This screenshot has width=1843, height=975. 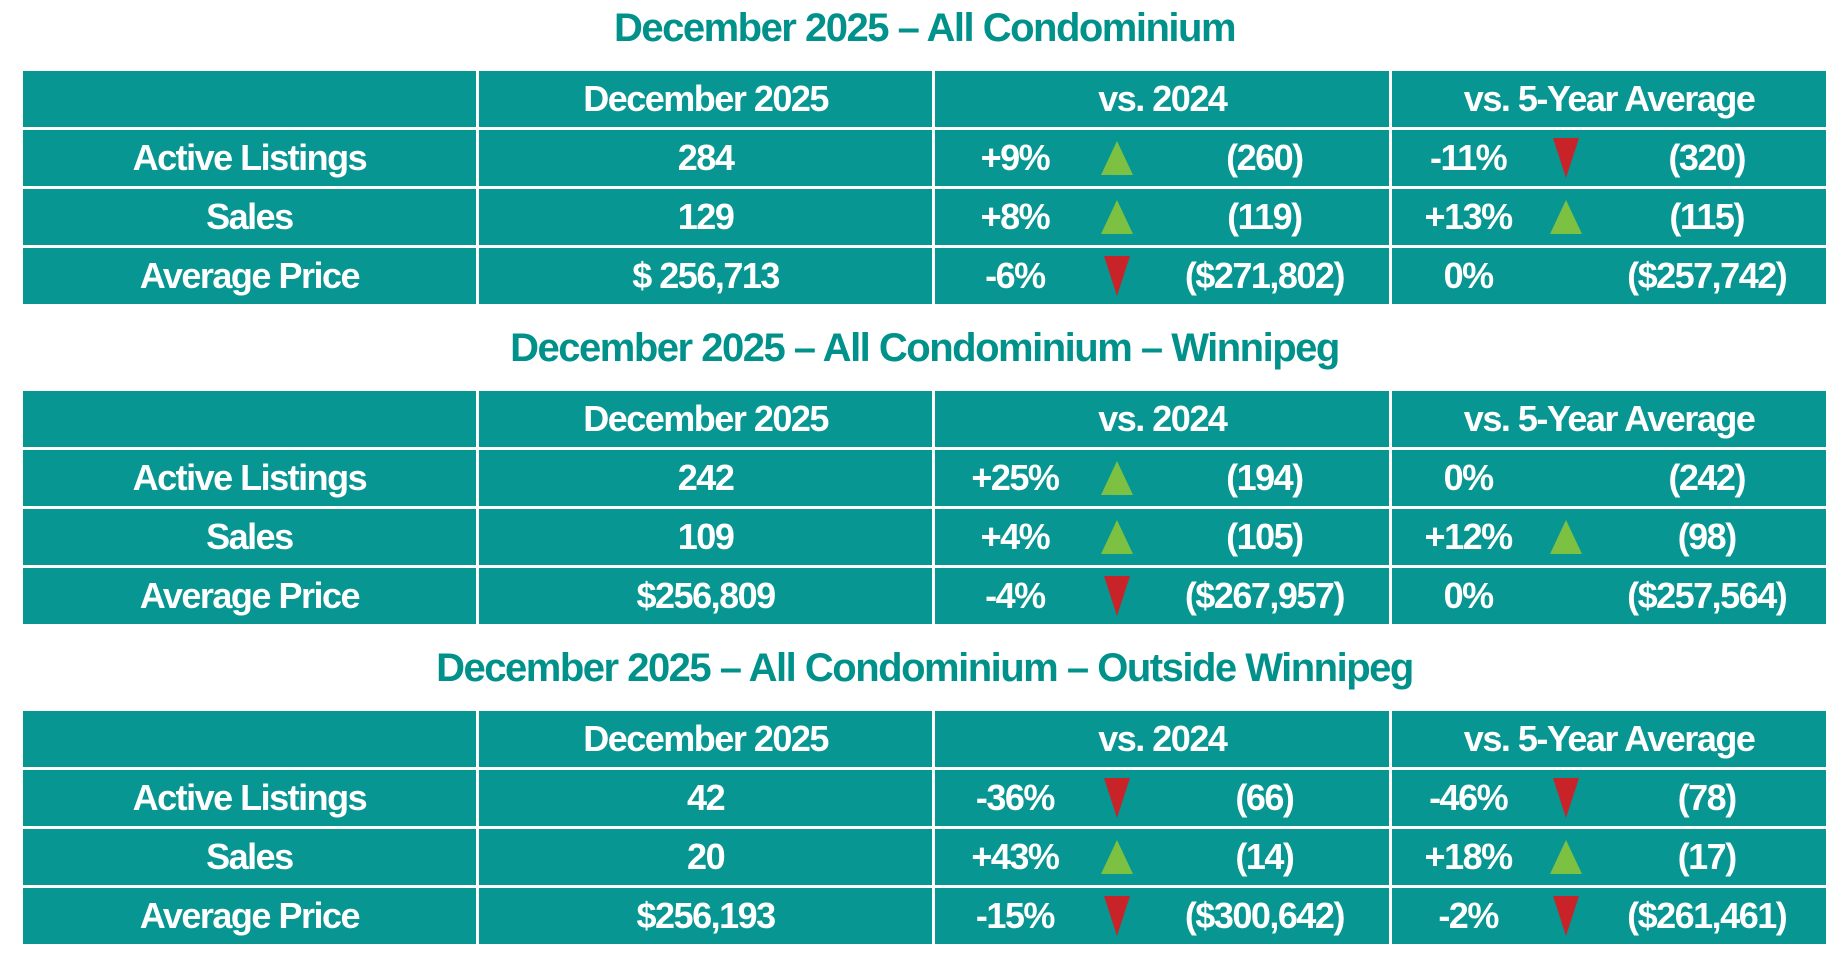 I want to click on comparison-value: (14), so click(x=1265, y=856).